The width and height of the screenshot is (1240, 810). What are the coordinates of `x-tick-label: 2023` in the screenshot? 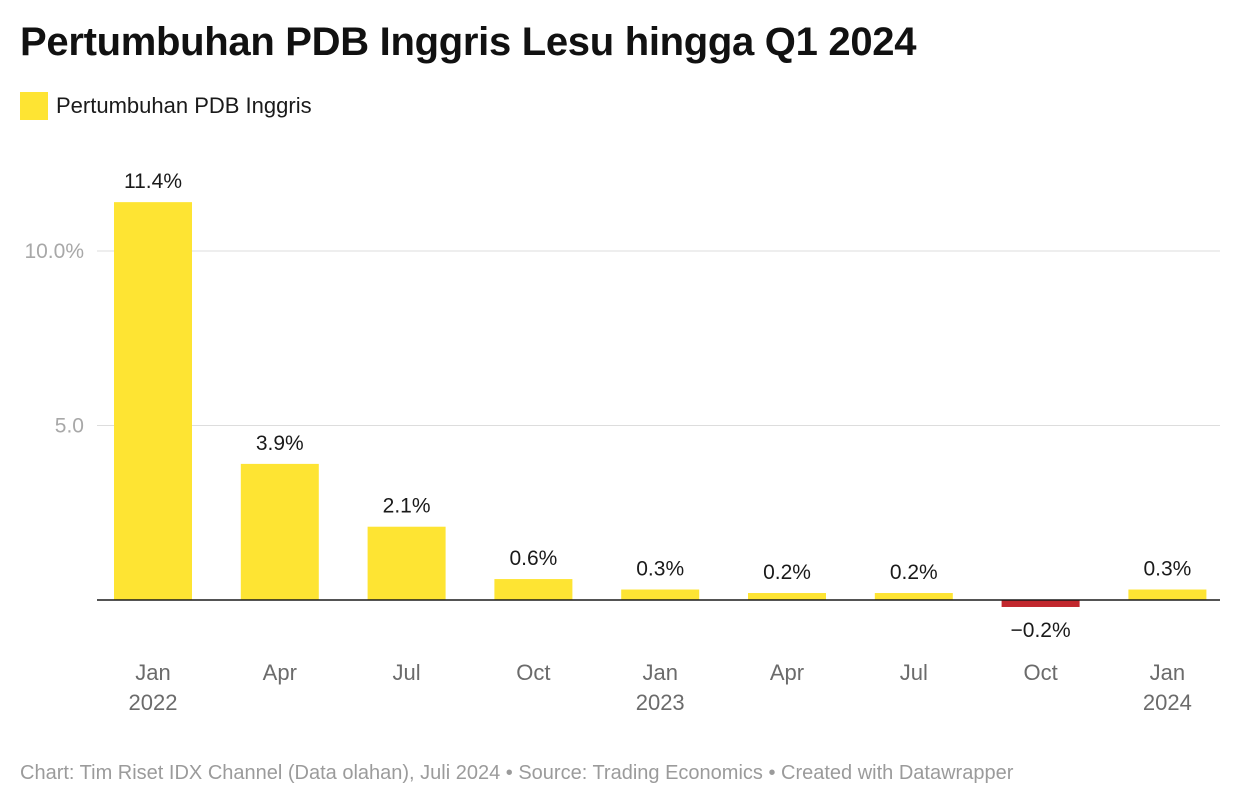 It's located at (660, 702).